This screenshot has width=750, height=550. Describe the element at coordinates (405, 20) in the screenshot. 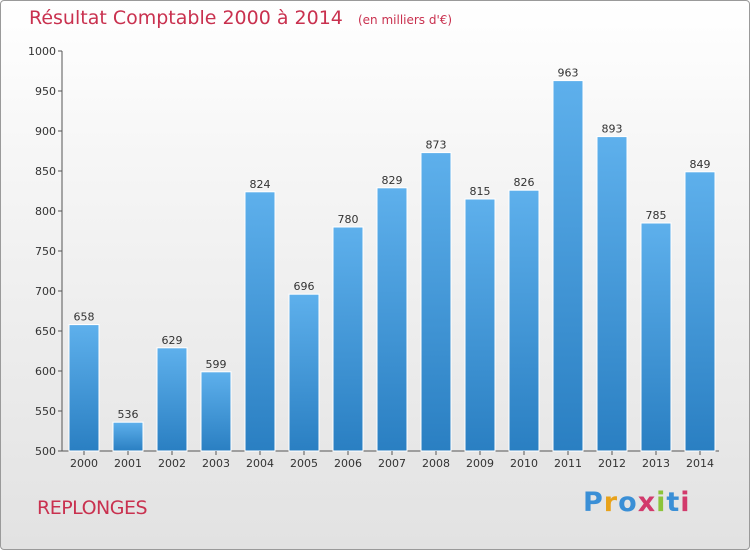

I see `chart-subtitle: (en milliers d'€)` at that location.